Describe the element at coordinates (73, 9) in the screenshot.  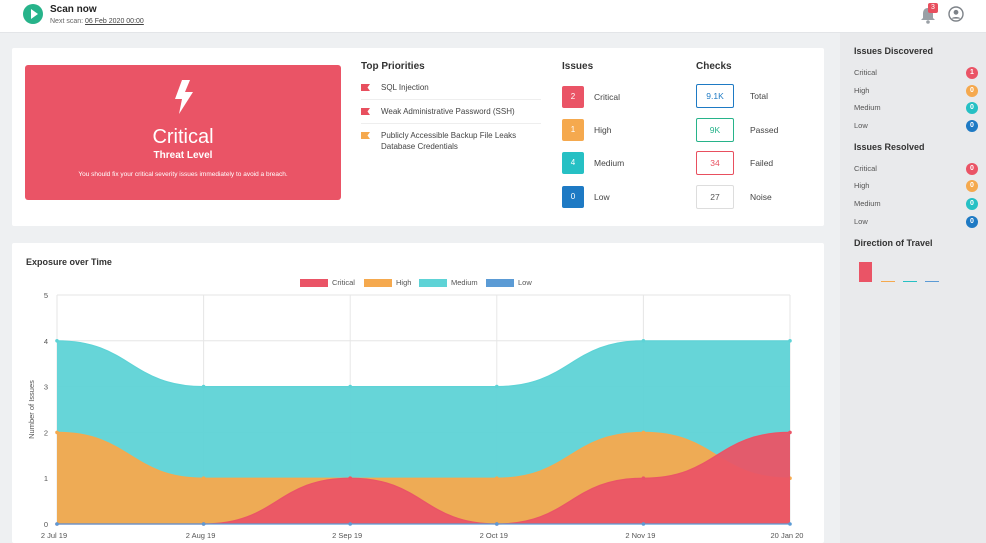
I see `scan-now-button: Scan now` at that location.